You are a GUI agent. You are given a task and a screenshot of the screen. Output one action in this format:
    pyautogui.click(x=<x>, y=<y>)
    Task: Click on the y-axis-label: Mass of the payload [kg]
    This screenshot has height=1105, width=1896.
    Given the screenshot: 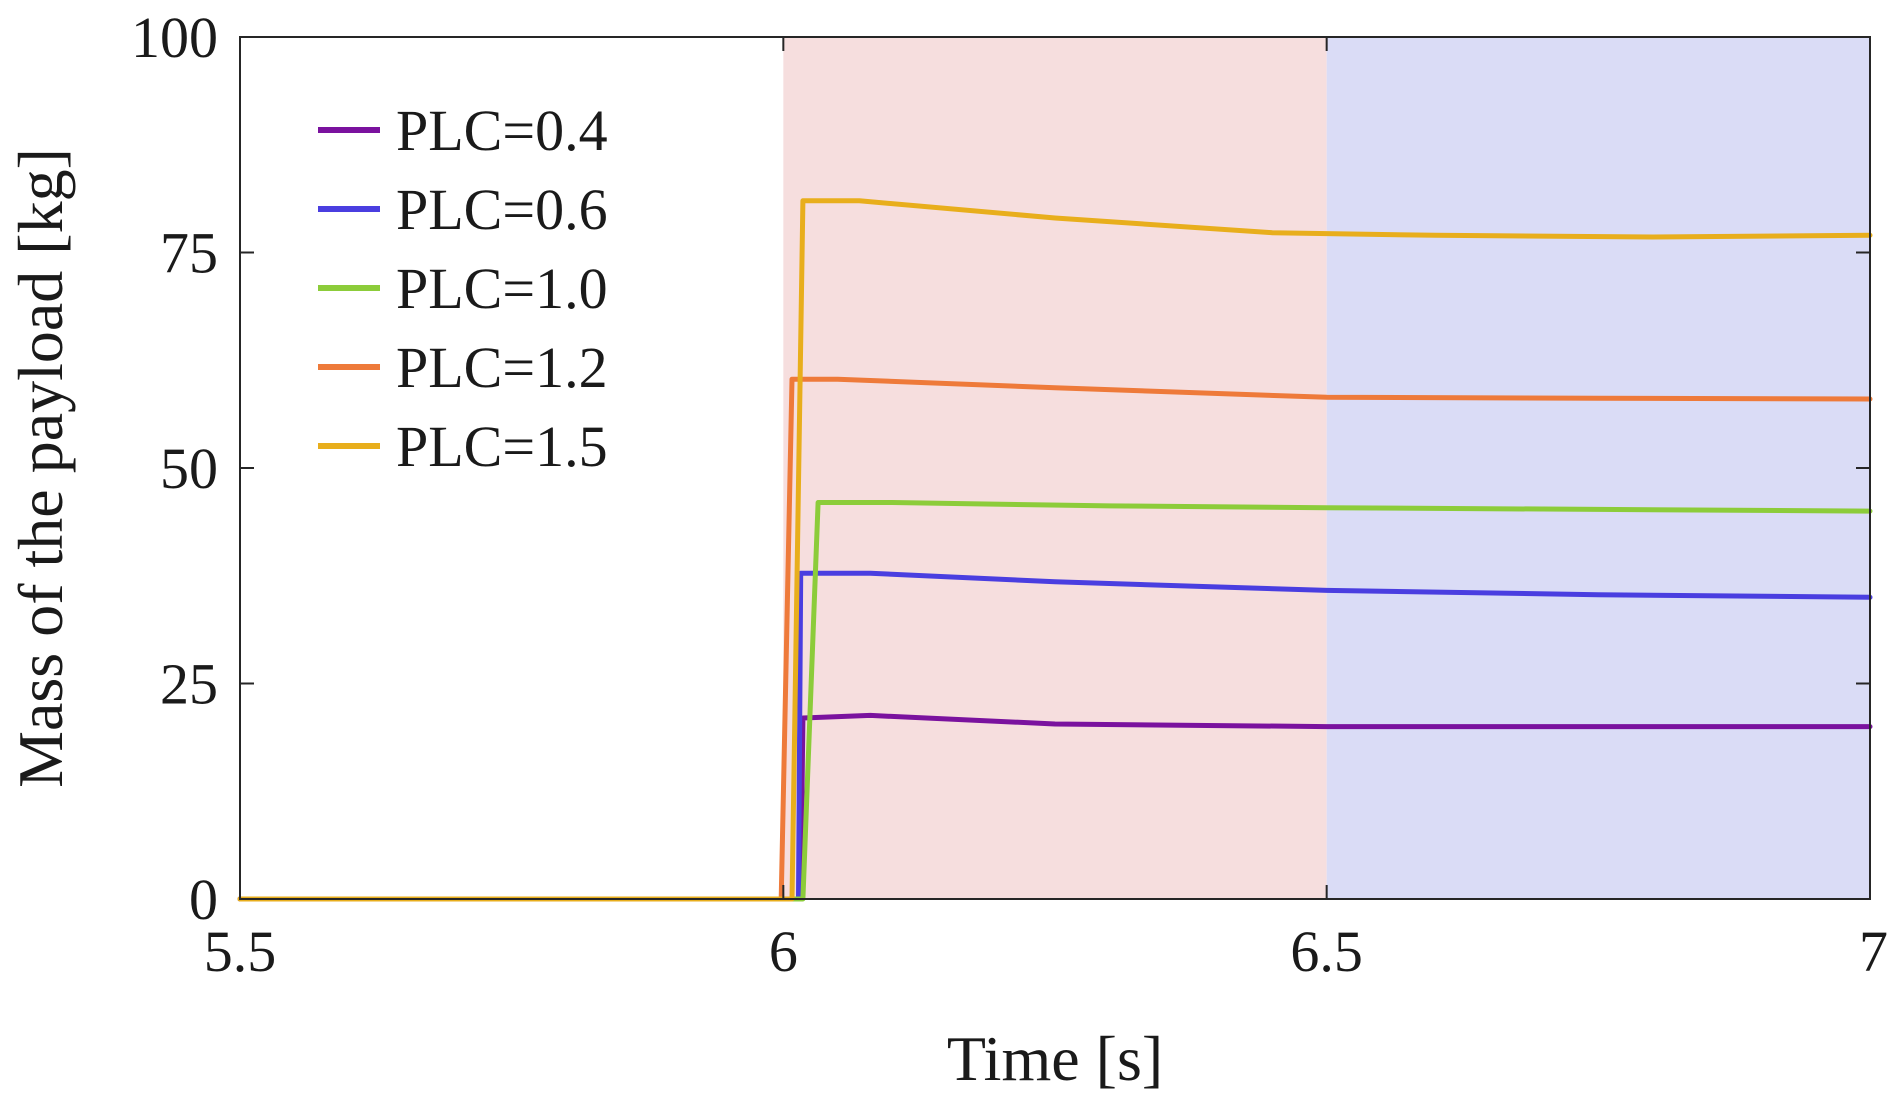 What is the action you would take?
    pyautogui.click(x=40, y=468)
    